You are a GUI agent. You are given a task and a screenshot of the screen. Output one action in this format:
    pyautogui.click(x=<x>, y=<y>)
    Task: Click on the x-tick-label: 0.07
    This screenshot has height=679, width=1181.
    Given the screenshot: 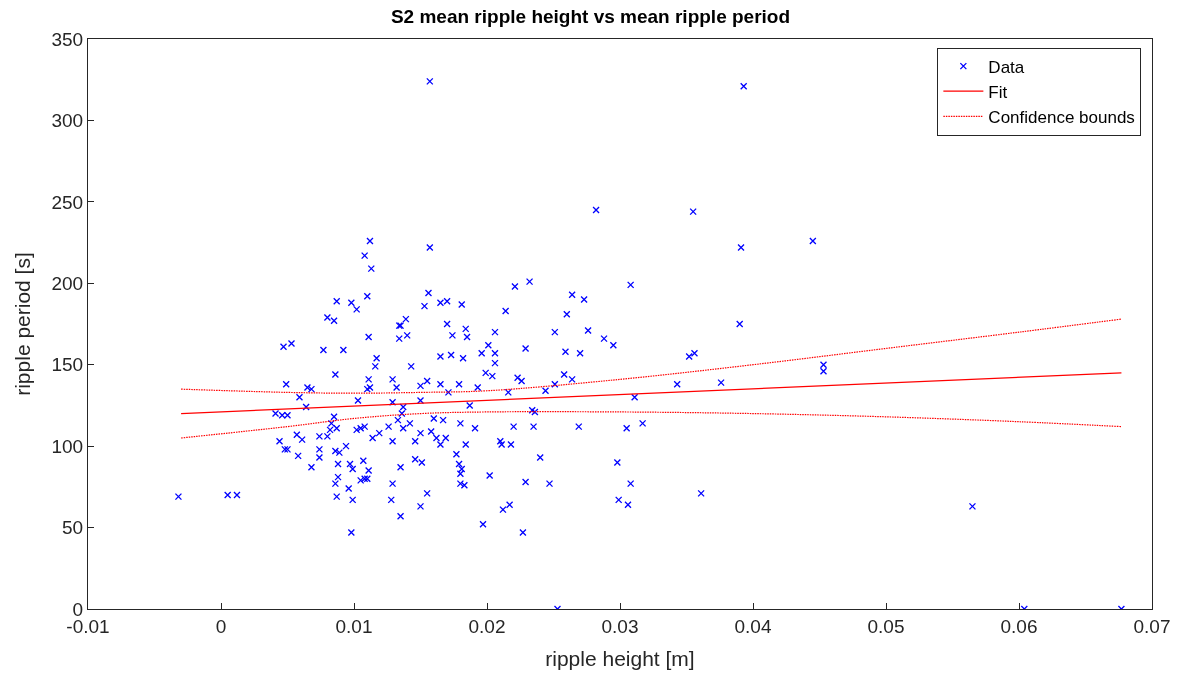 What is the action you would take?
    pyautogui.click(x=1152, y=626)
    